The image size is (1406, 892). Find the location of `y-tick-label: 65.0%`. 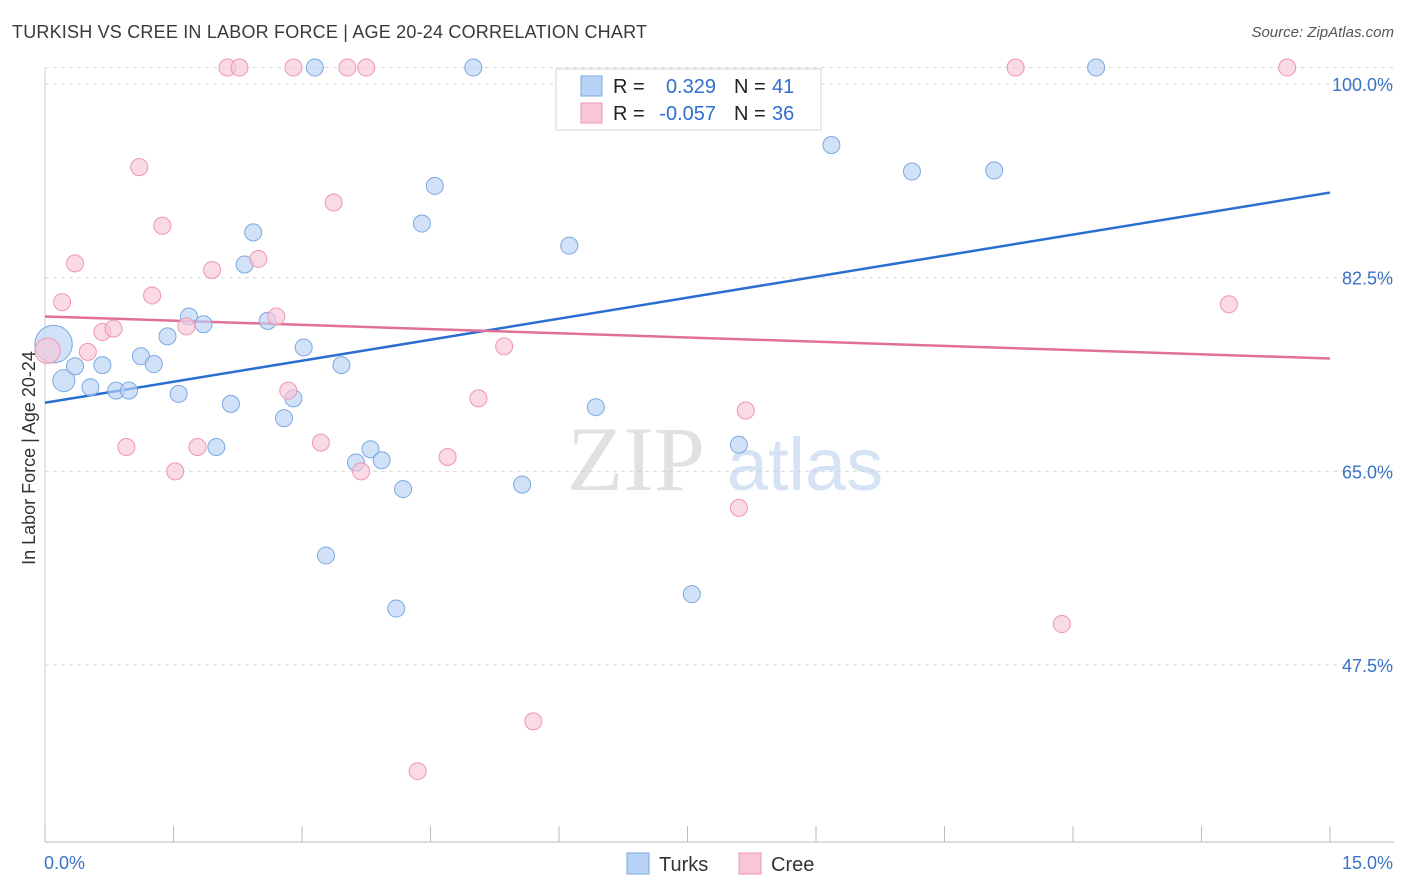

y-tick-label: 65.0% is located at coordinates (1367, 472).